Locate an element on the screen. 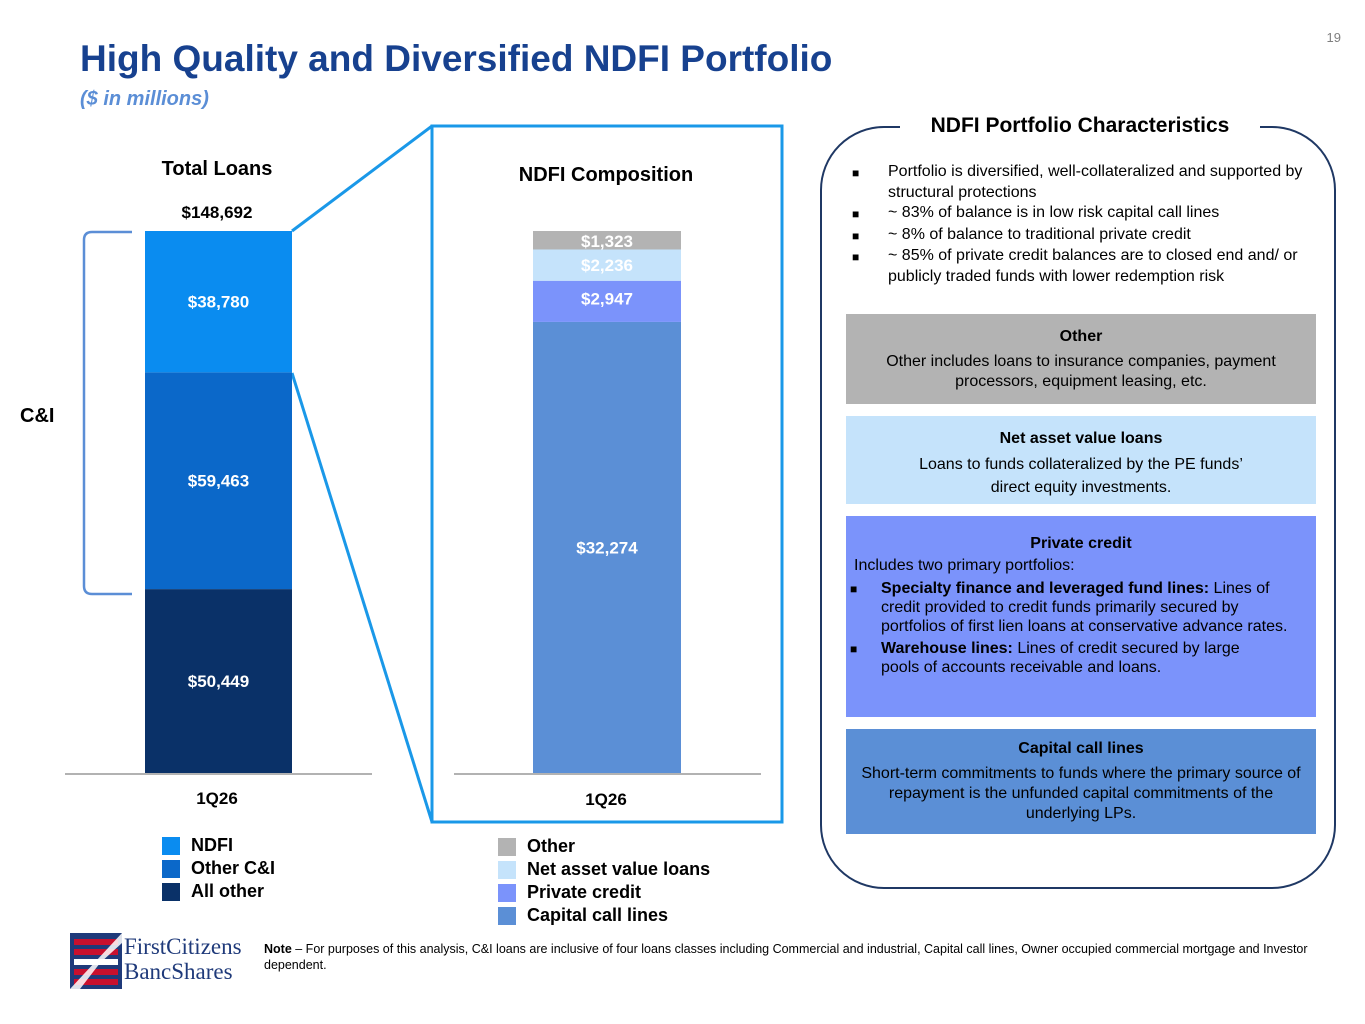 The width and height of the screenshot is (1365, 1024). ci-bracket is located at coordinates (107, 413).